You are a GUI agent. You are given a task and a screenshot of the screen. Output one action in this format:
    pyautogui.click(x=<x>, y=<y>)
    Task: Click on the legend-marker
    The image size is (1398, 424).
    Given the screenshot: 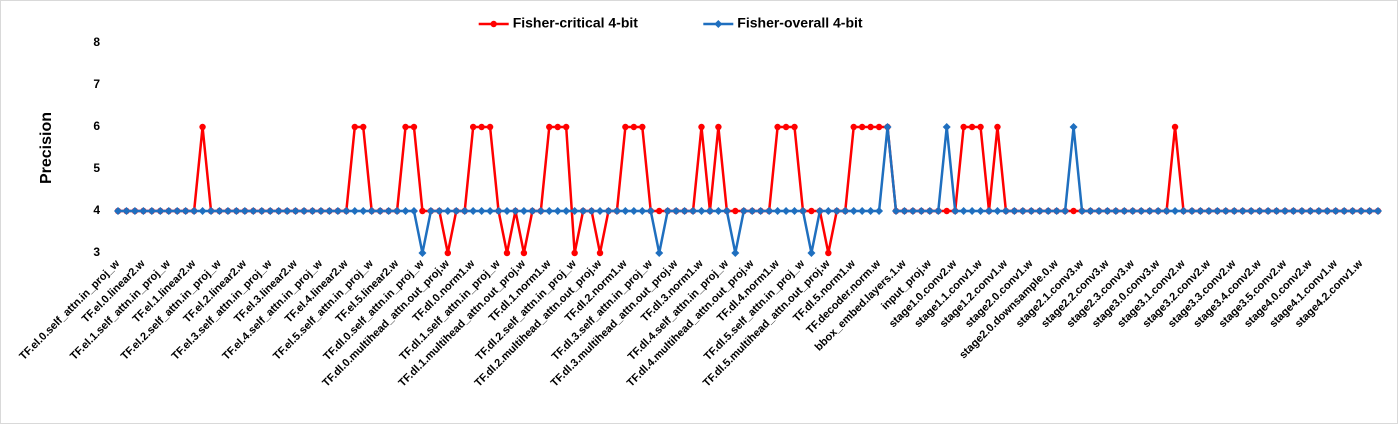 What is the action you would take?
    pyautogui.click(x=493, y=24)
    